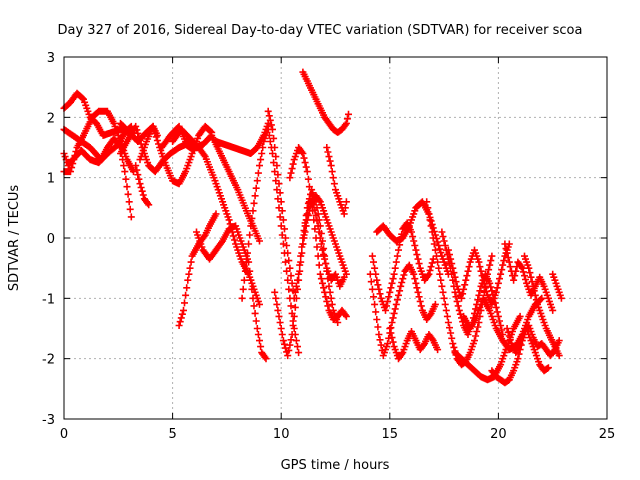  I want to click on y-tick-label: 3, so click(51, 58).